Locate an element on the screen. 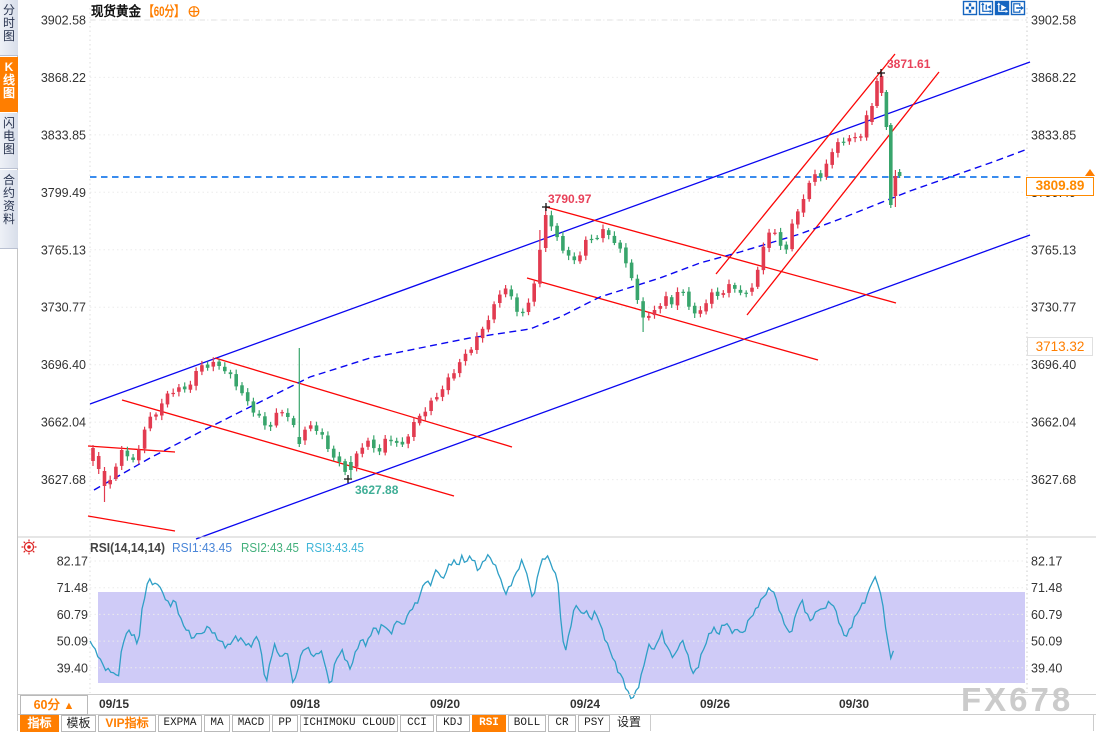  svg-text: 3871.61 is located at coordinates (909, 64).